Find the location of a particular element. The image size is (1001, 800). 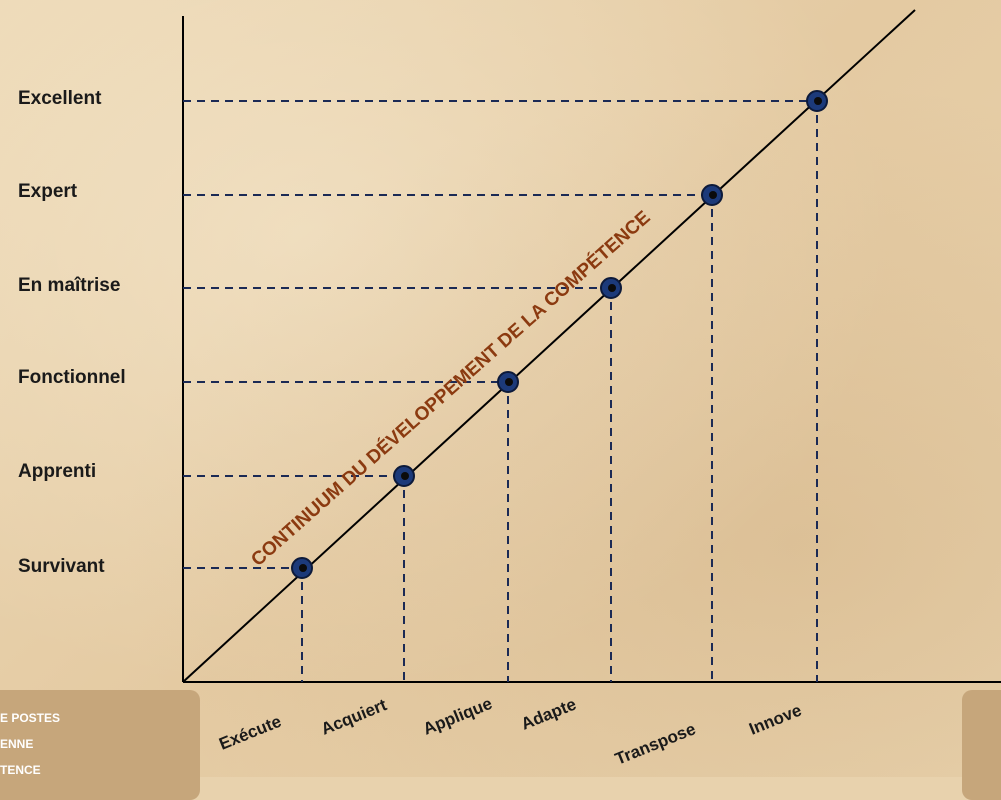

step-label: Innove is located at coordinates (775, 720).